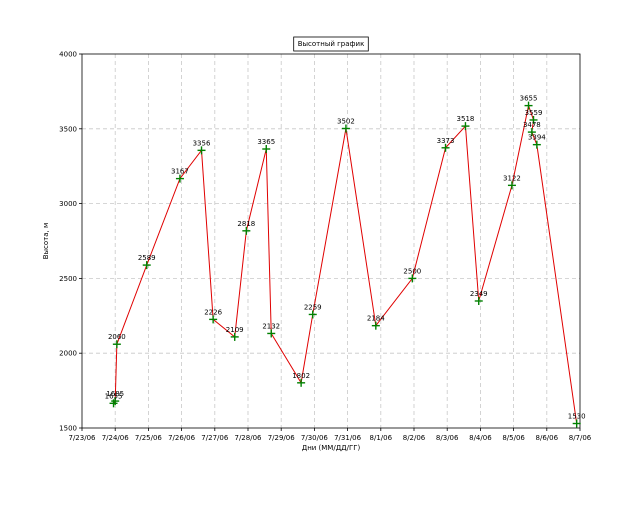  I want to click on data-point-label: 3167, so click(180, 172).